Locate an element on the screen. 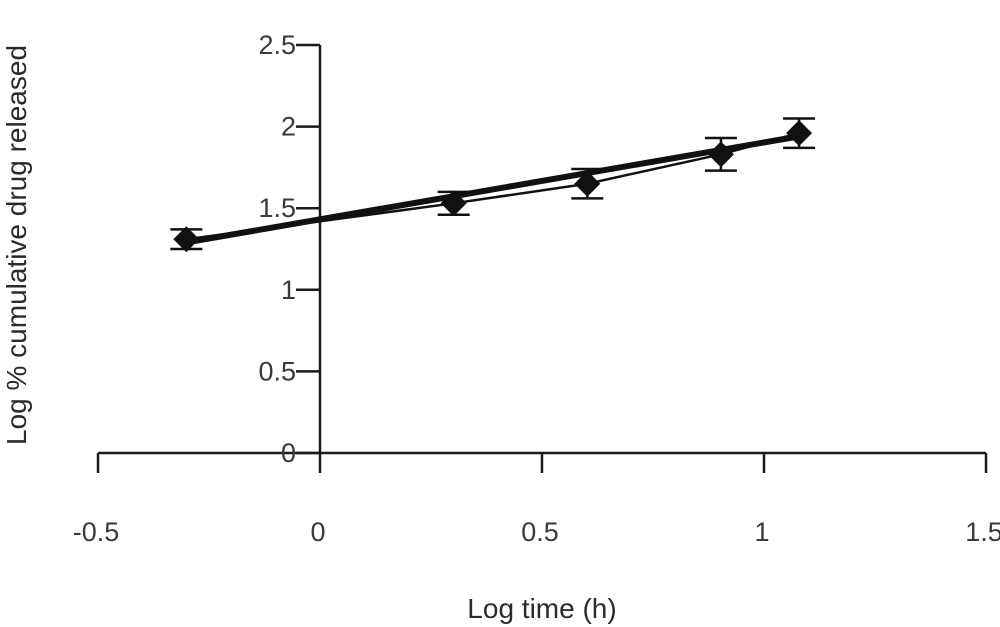 This screenshot has height=627, width=1000. series-lines is located at coordinates (493, 188).